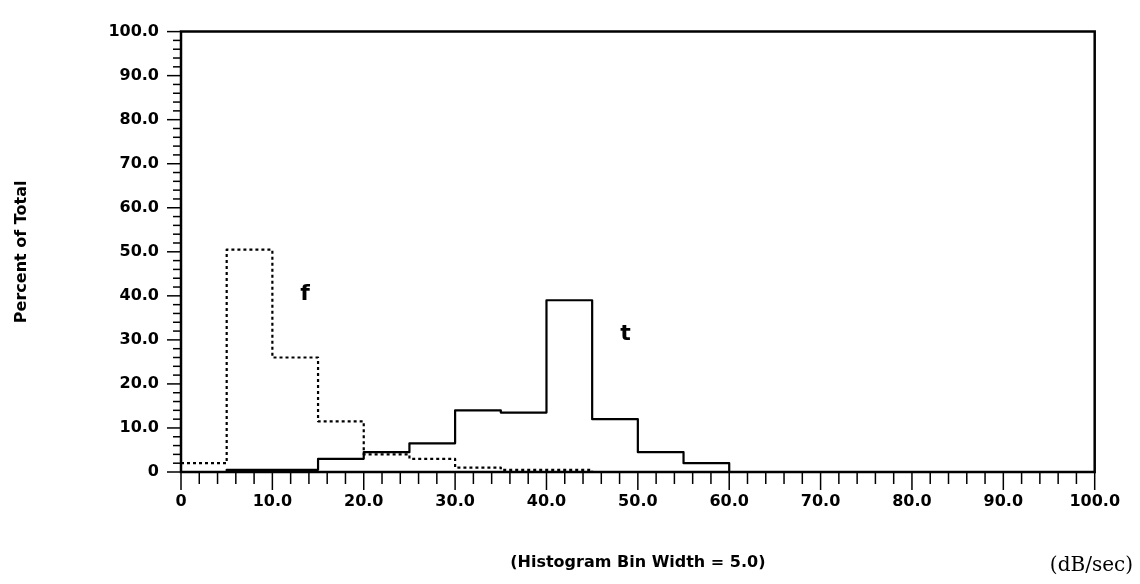 The height and width of the screenshot is (584, 1140). What do you see at coordinates (1091, 564) in the screenshot?
I see `text: (dB/sec)` at bounding box center [1091, 564].